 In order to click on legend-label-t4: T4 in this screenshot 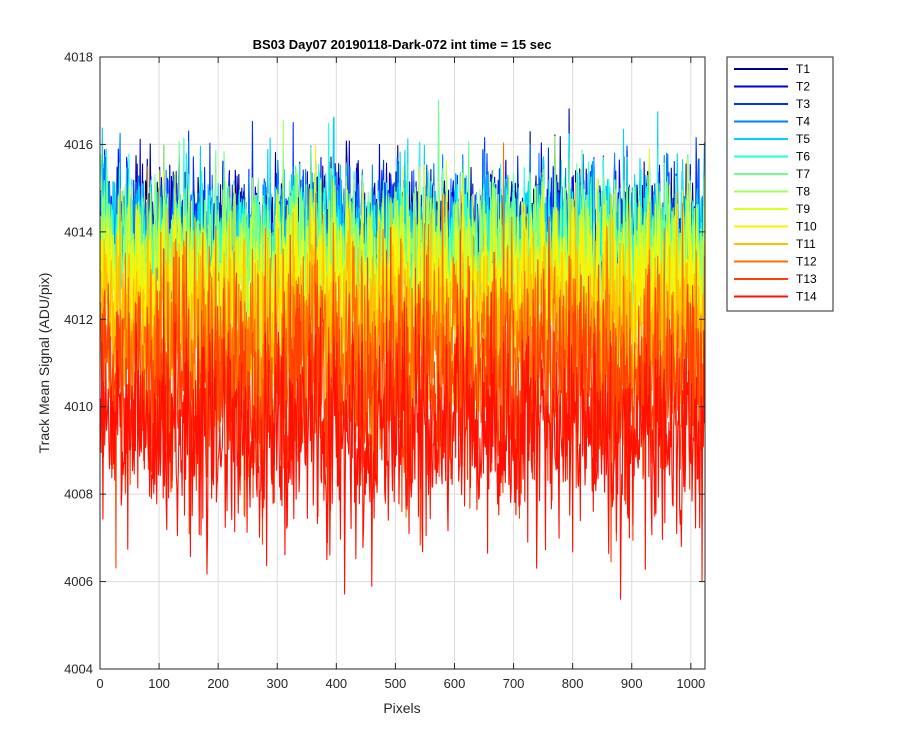, I will do `click(803, 122)`.